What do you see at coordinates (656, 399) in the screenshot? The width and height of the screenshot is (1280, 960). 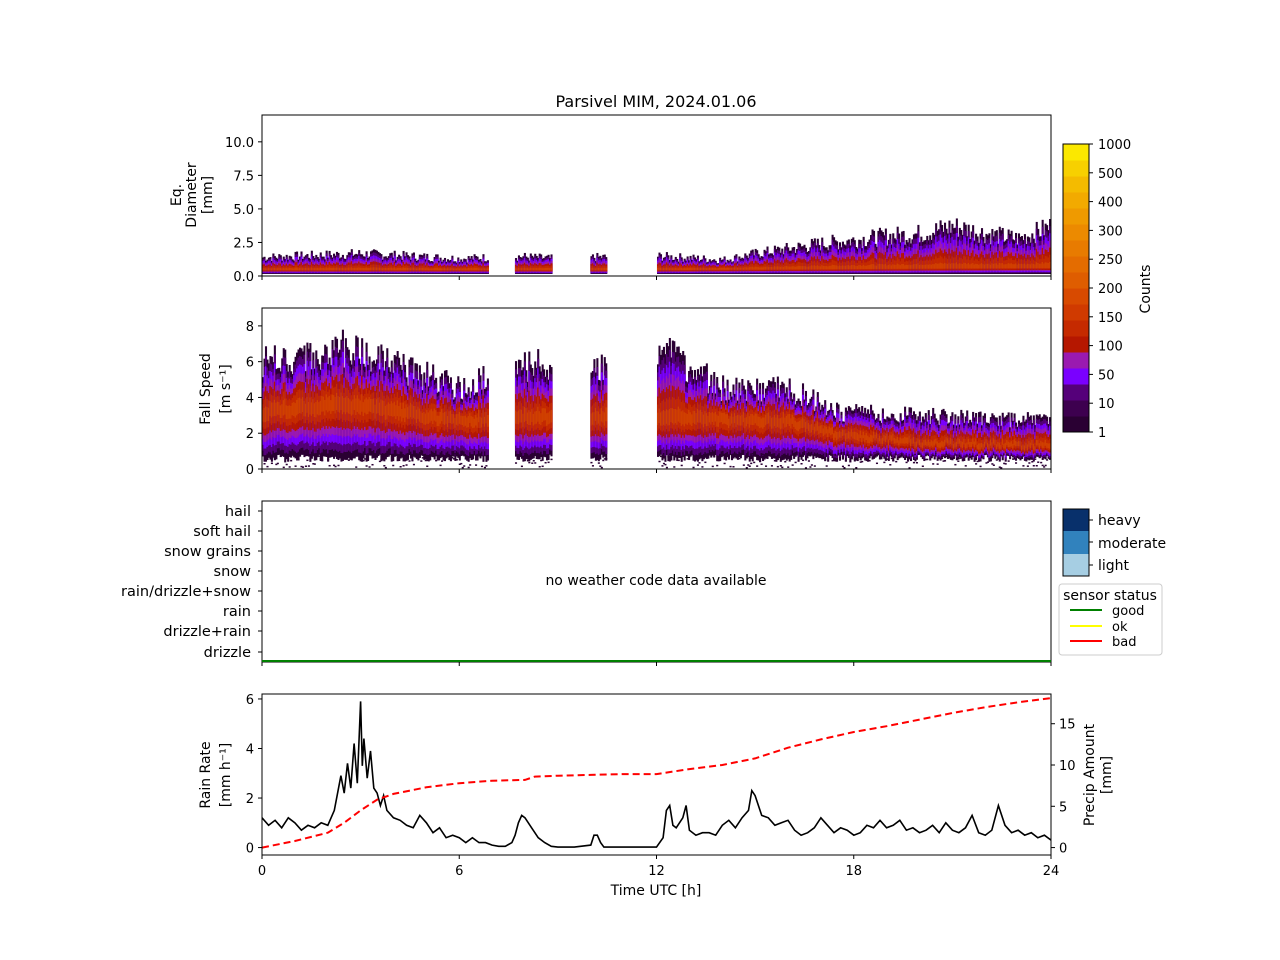 I see `fallspeed-heatmap` at bounding box center [656, 399].